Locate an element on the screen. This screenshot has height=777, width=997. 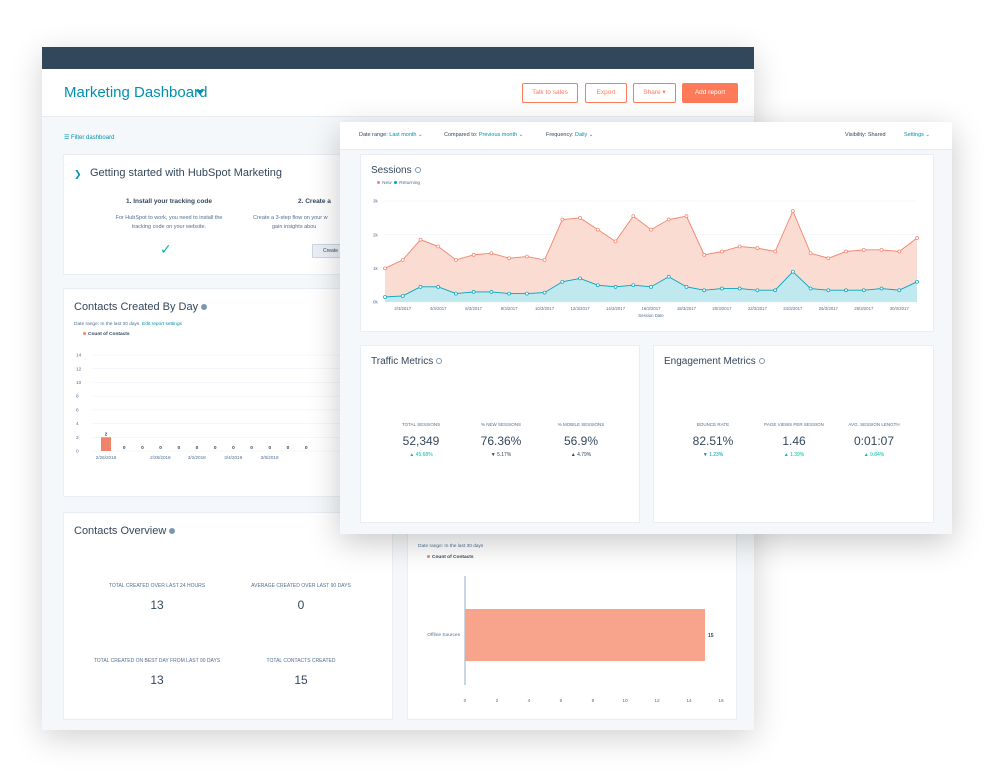
share-button: Share ▾ is located at coordinates (654, 93).